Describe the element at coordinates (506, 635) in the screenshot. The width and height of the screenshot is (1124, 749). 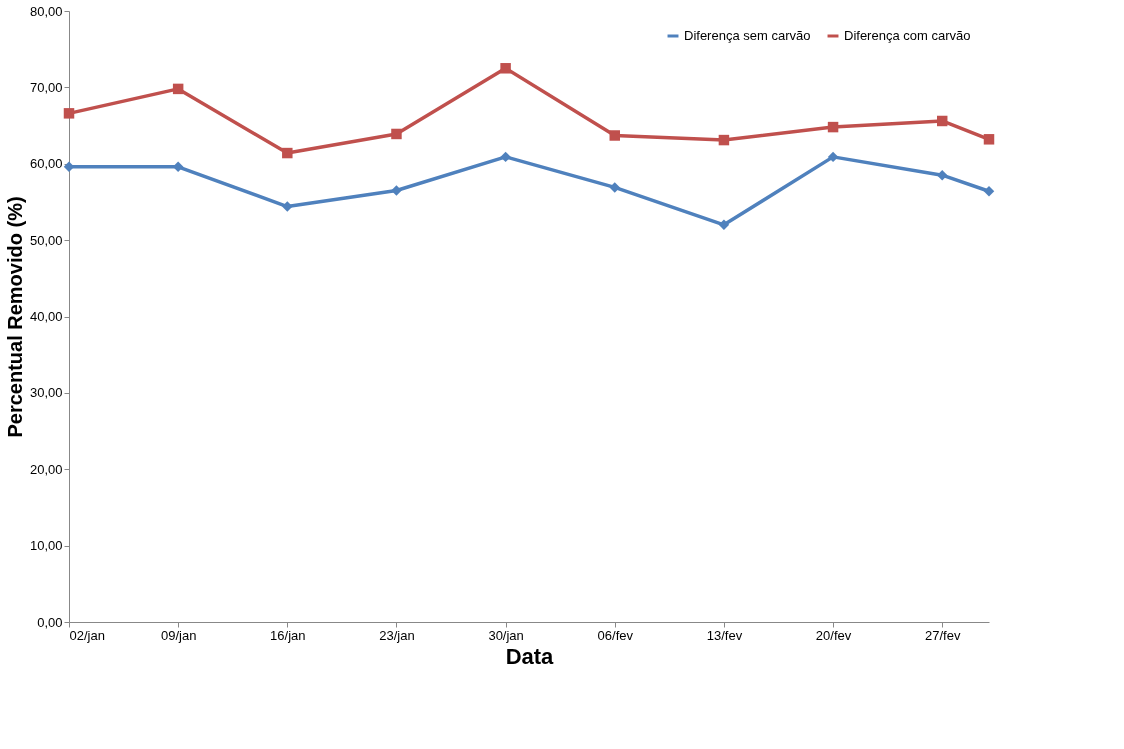
I see `x-tick-label: 30/jan` at that location.